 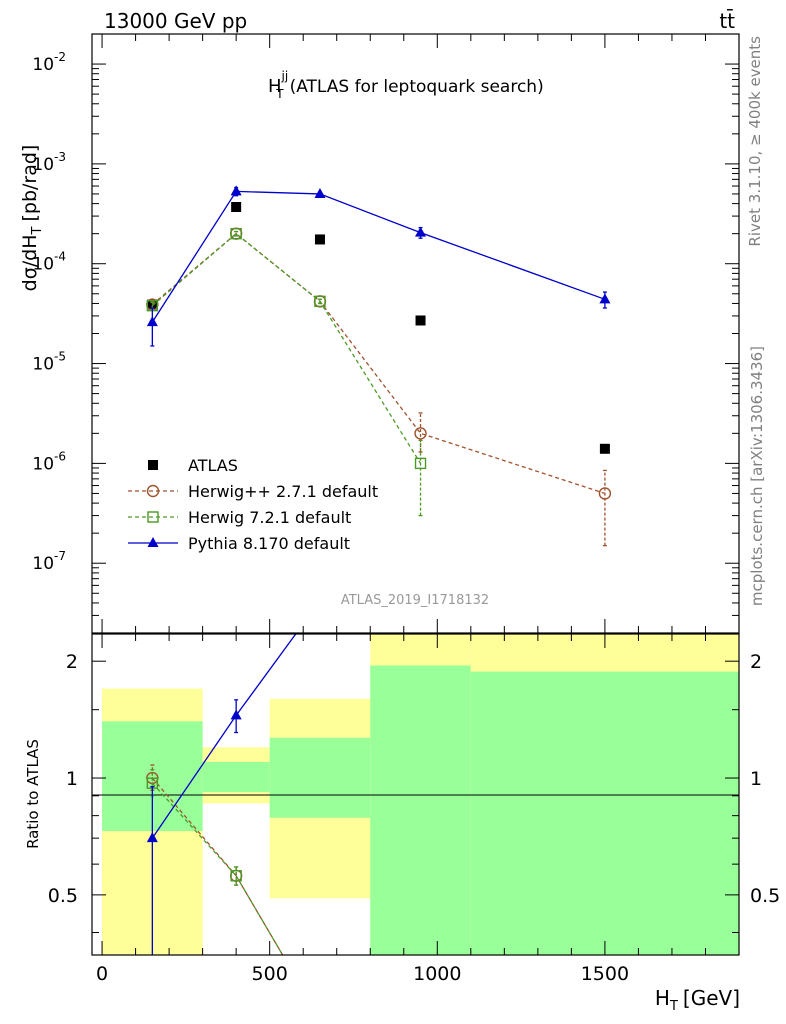 What do you see at coordinates (605, 974) in the screenshot?
I see `x-tick-label: 1500` at bounding box center [605, 974].